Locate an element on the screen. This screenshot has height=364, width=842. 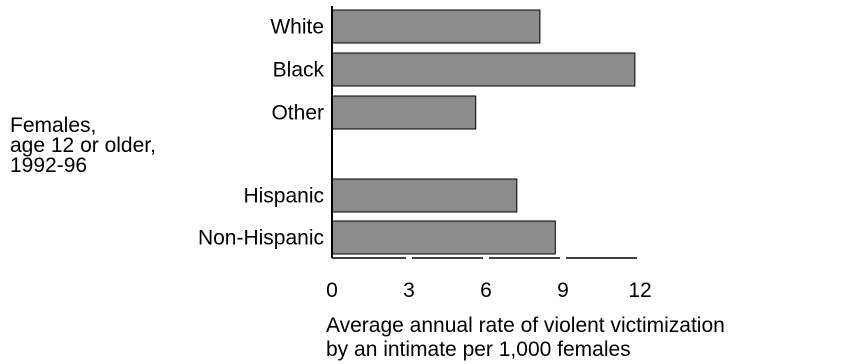
bar-black is located at coordinates (483, 69).